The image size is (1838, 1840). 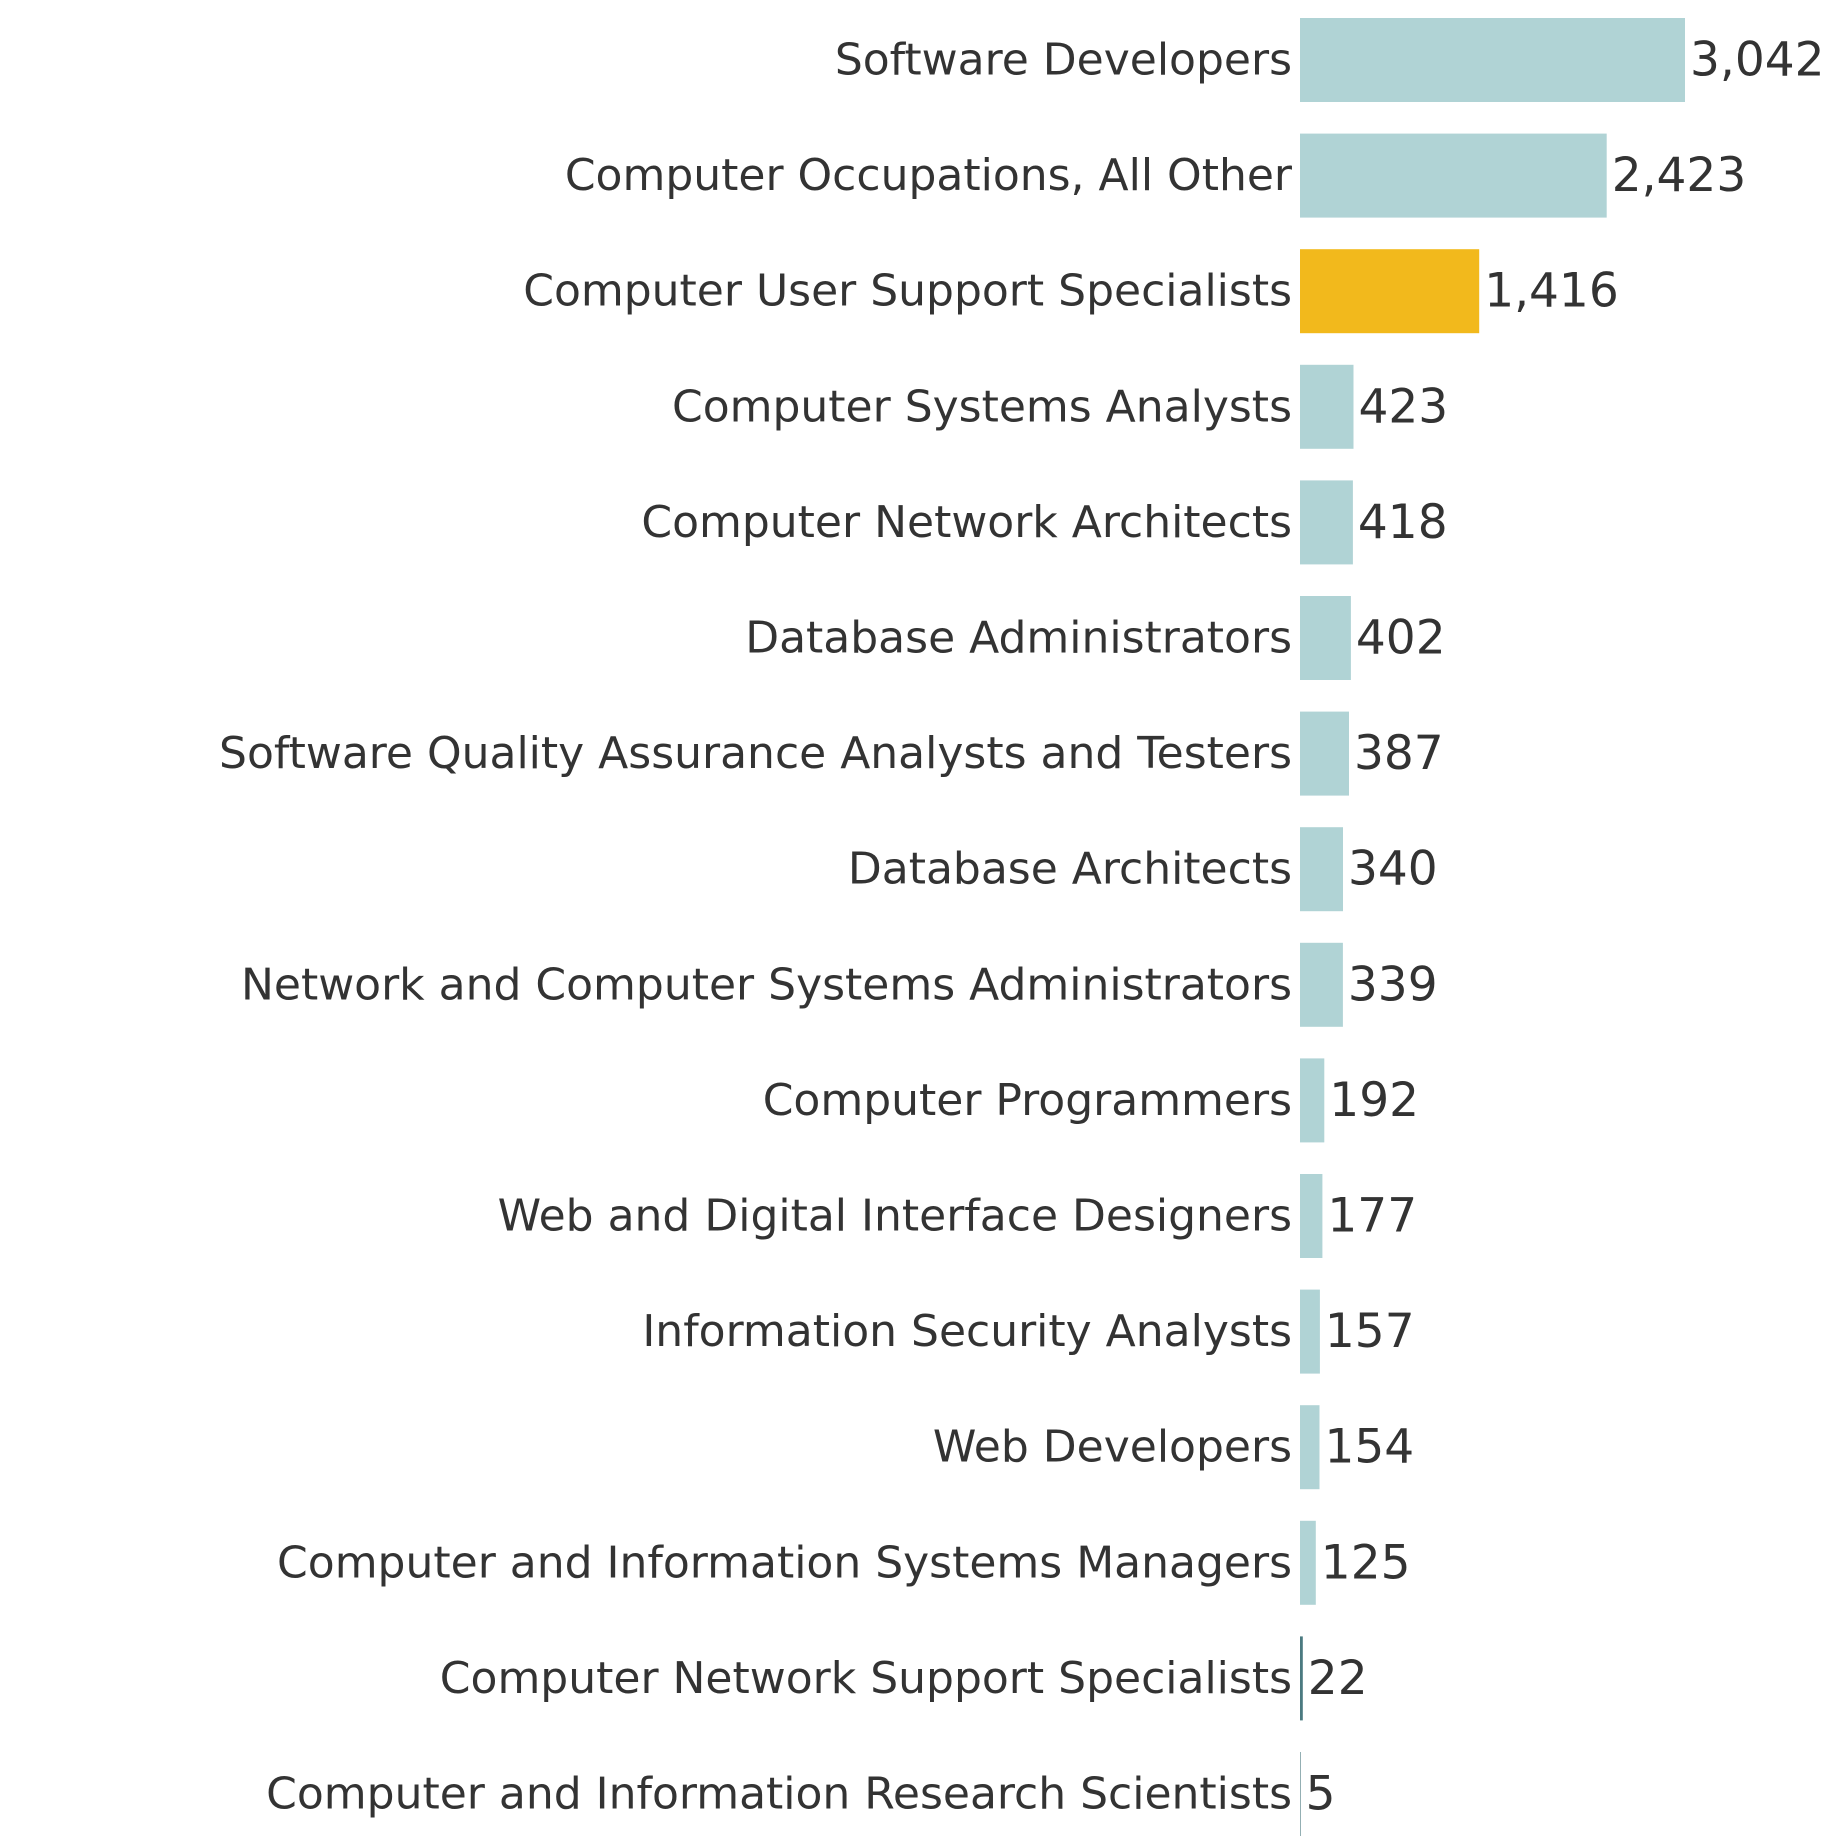 I want to click on category-label: Database Architects, so click(x=1070, y=869).